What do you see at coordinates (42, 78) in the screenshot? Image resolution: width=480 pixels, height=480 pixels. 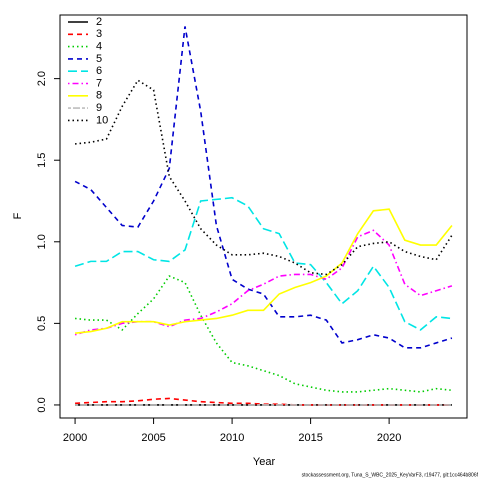 I see `y-tick-label: 2.0` at bounding box center [42, 78].